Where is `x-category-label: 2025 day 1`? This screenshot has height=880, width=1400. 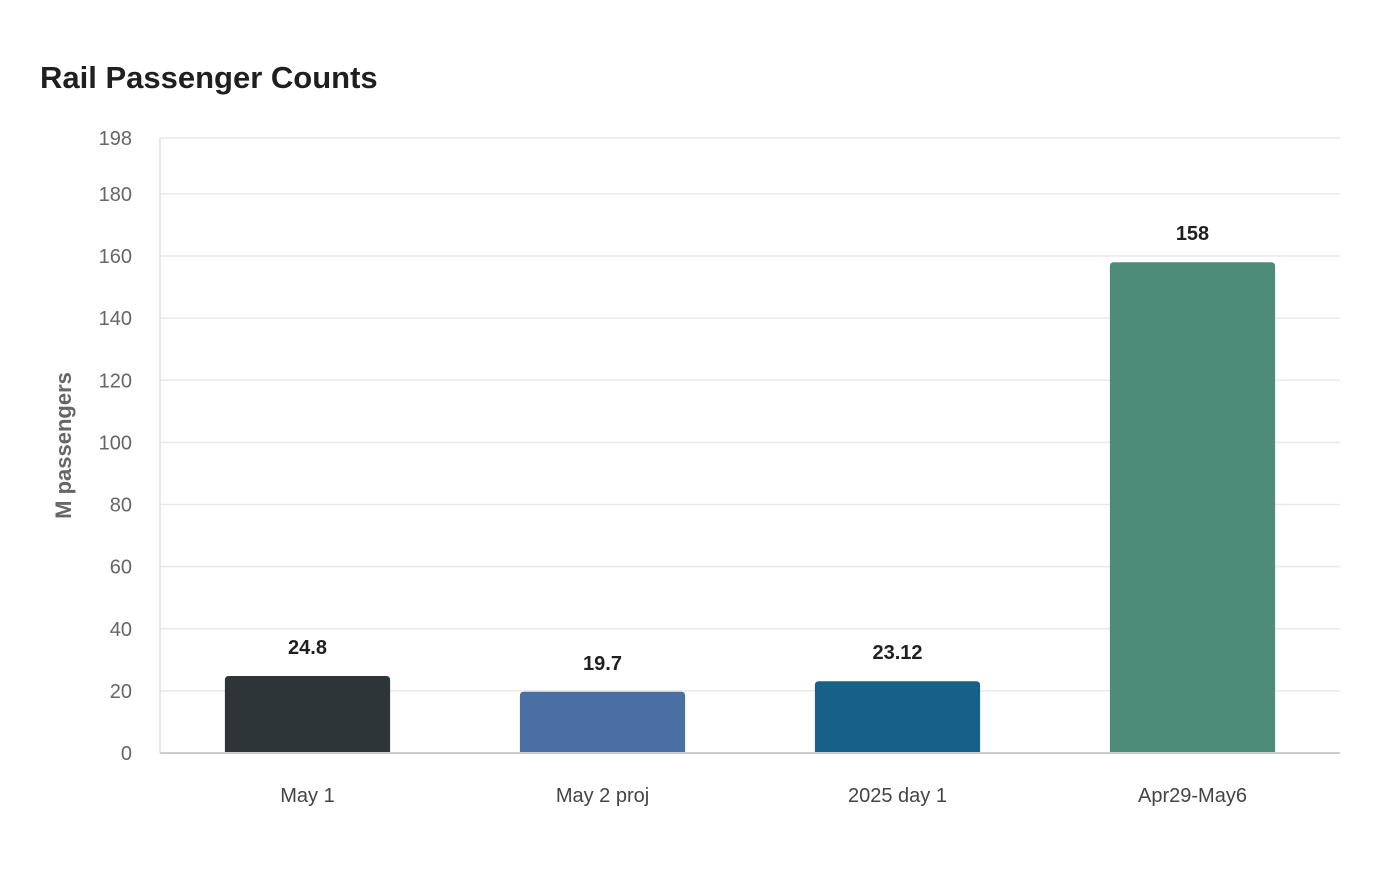 x-category-label: 2025 day 1 is located at coordinates (897, 796).